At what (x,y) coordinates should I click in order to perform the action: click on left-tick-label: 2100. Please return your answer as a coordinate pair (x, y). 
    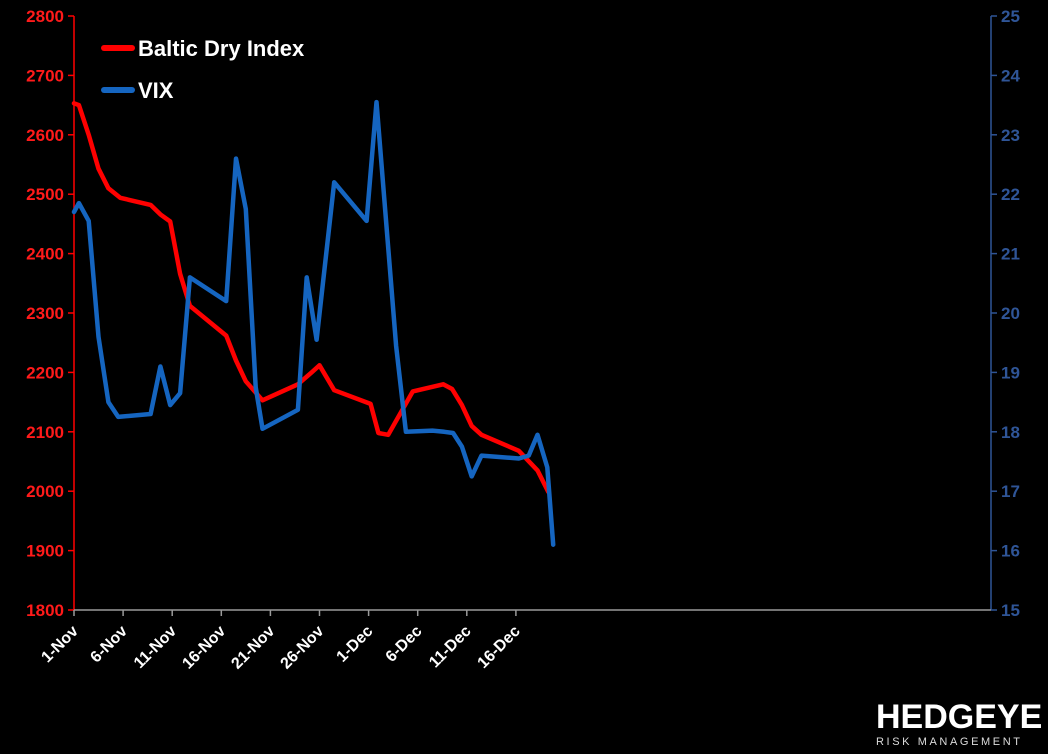
    Looking at the image, I should click on (45, 432).